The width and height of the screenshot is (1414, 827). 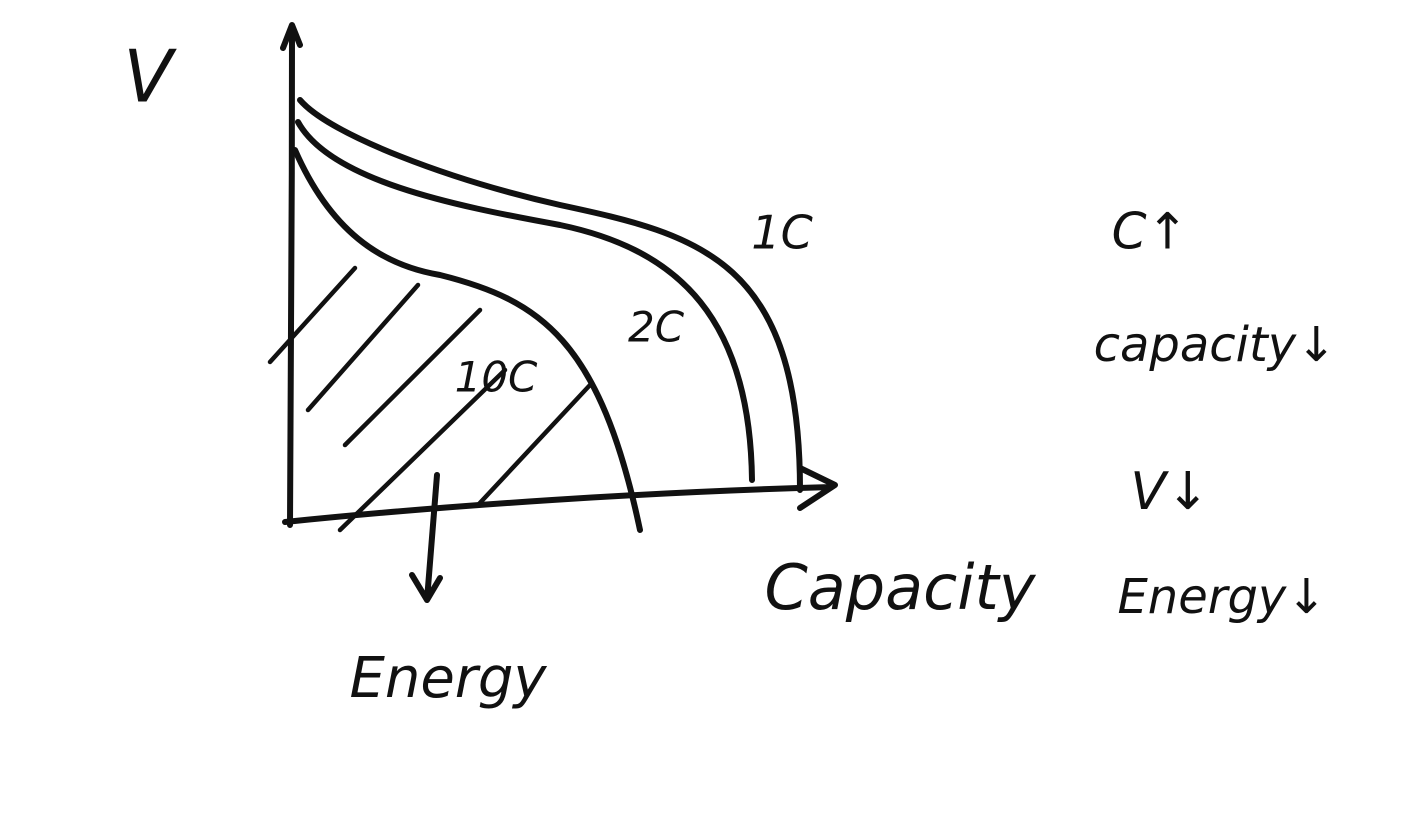 I want to click on note: C↑, so click(x=1150, y=232).